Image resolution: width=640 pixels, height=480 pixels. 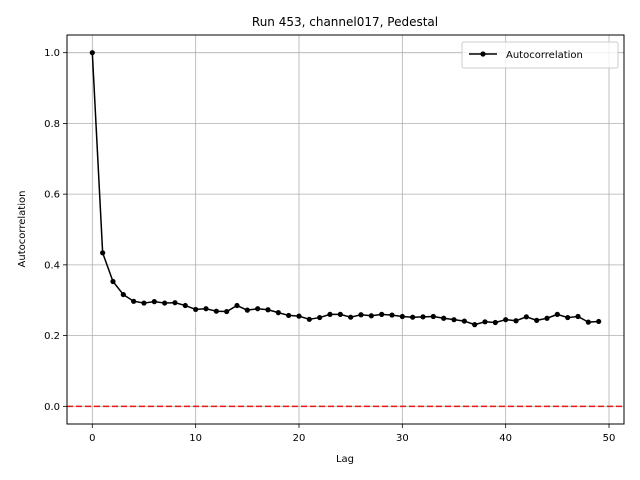 I want to click on legend: Autocorrelation, so click(x=540, y=55).